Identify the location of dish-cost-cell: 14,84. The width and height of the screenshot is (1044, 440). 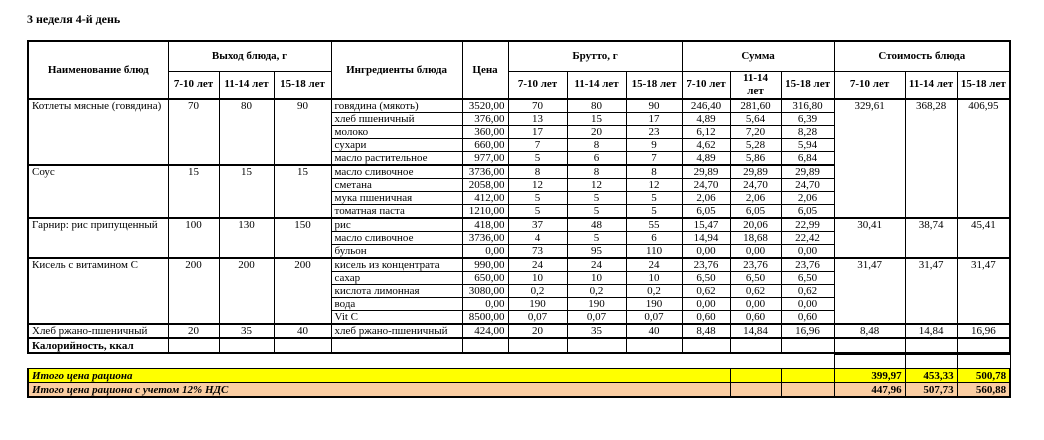
(931, 331).